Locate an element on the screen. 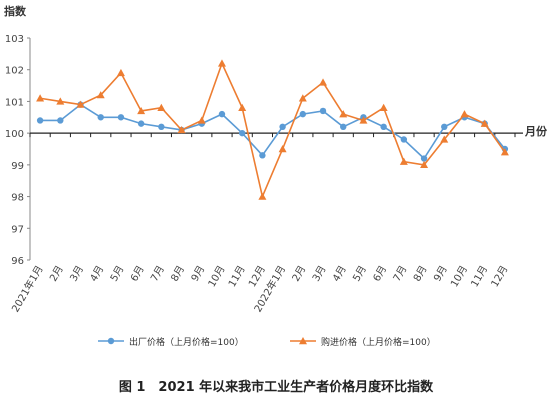 The width and height of the screenshot is (552, 403). y-axis: 96 97 98 99 100 101 102 103 is located at coordinates (18, 150).